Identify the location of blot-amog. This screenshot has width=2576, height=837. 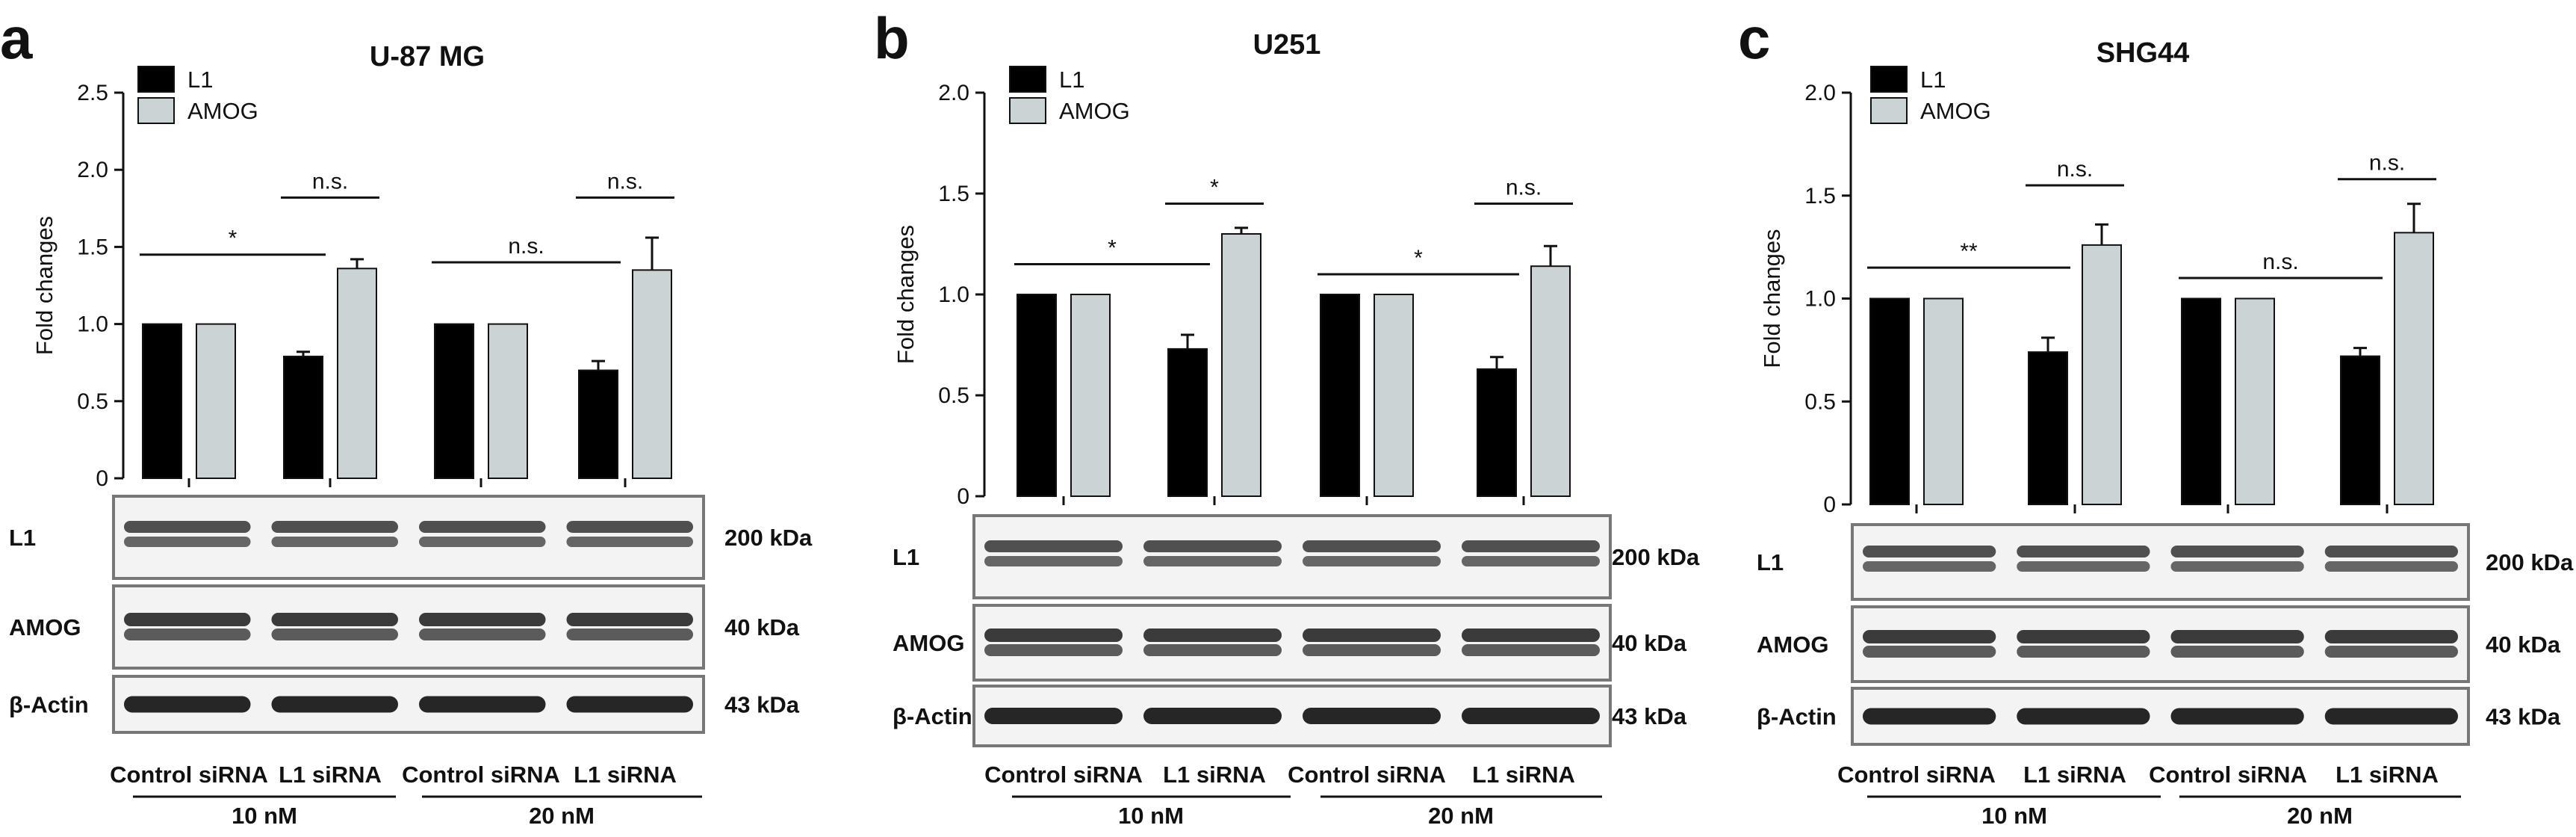
(2160, 644).